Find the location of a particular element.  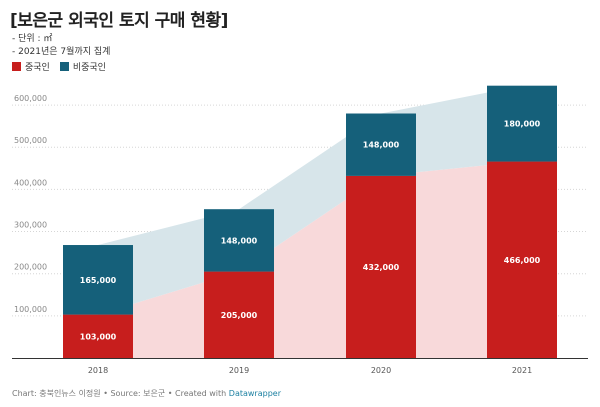

data-label-chinese: 466,000 is located at coordinates (522, 260).